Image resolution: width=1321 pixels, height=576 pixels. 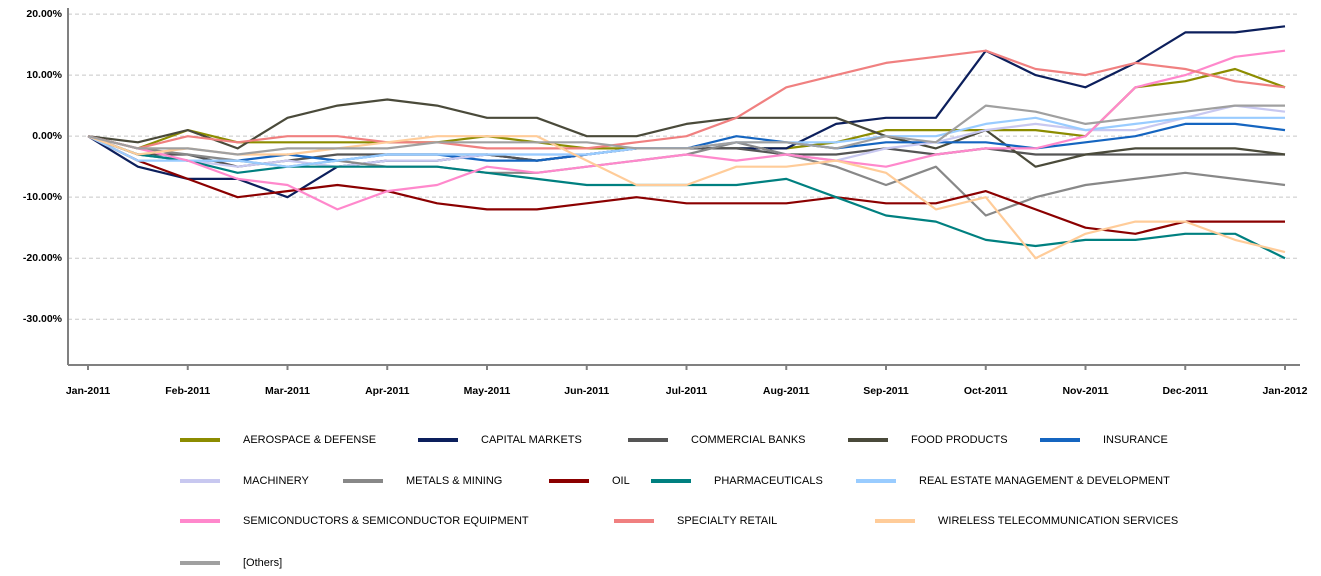 I want to click on legend-label: INSURANCE, so click(x=1135, y=440).